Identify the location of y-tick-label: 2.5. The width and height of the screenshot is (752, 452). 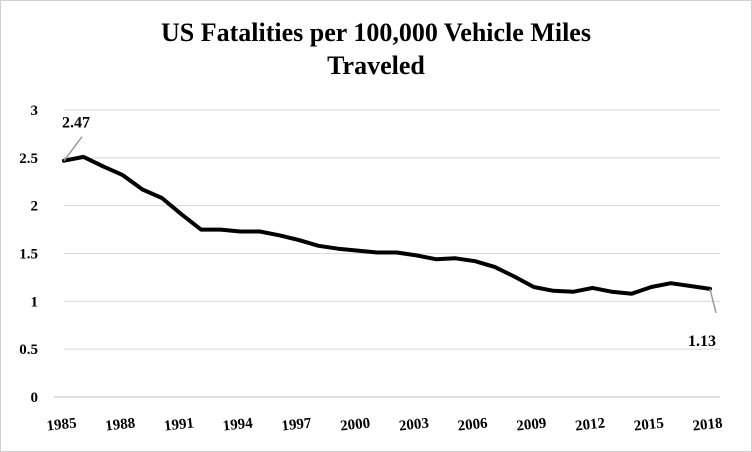
(28, 159).